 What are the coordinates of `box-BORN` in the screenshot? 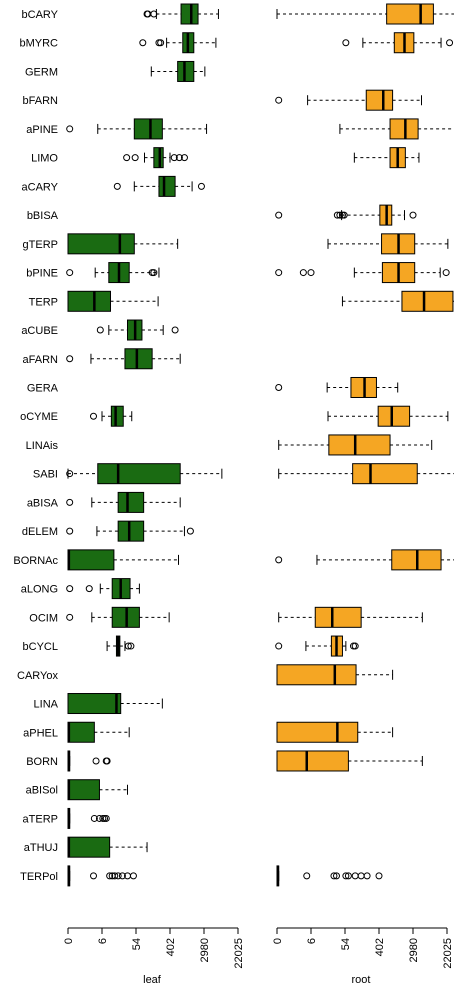 It's located at (89, 761).